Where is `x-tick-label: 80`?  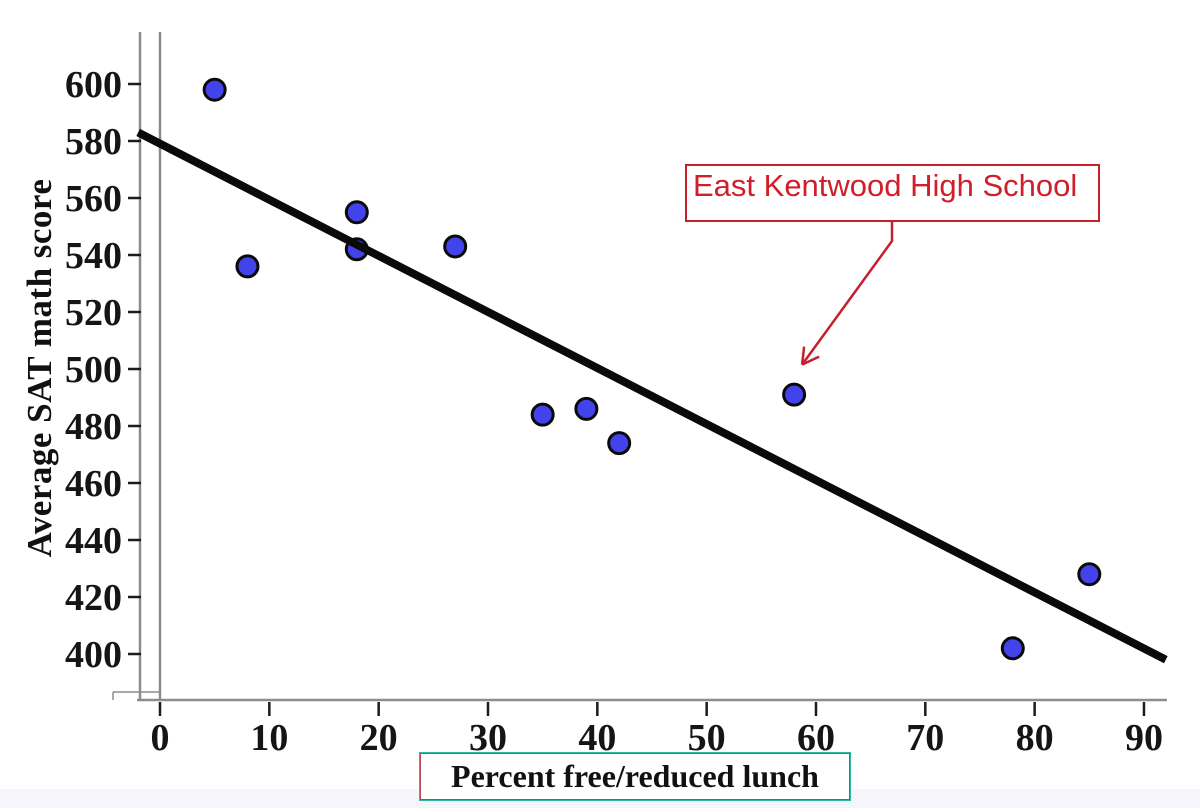 x-tick-label: 80 is located at coordinates (1035, 738).